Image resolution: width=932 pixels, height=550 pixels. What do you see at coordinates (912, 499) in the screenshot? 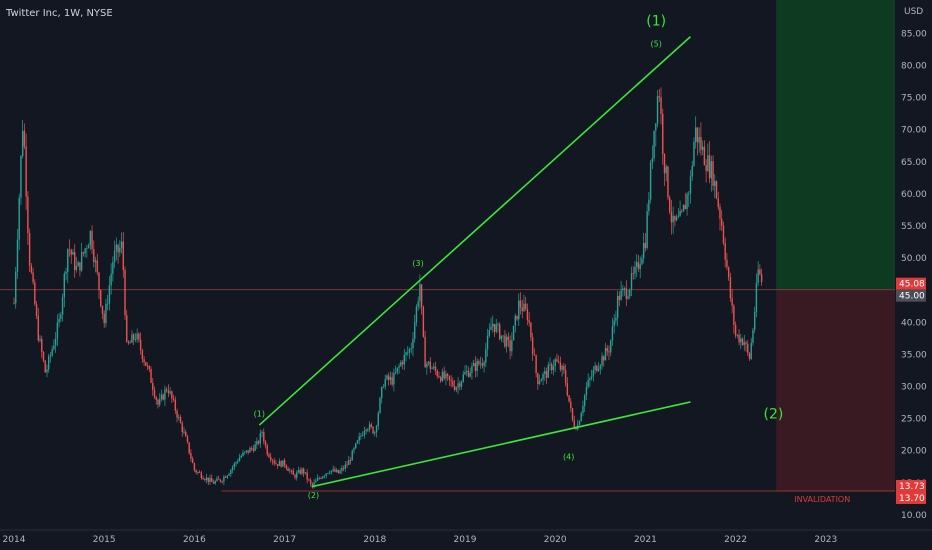
I see `price-badge: 13.70` at bounding box center [912, 499].